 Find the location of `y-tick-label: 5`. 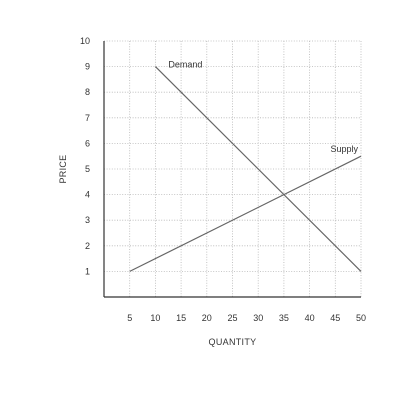

y-tick-label: 5 is located at coordinates (87, 169).